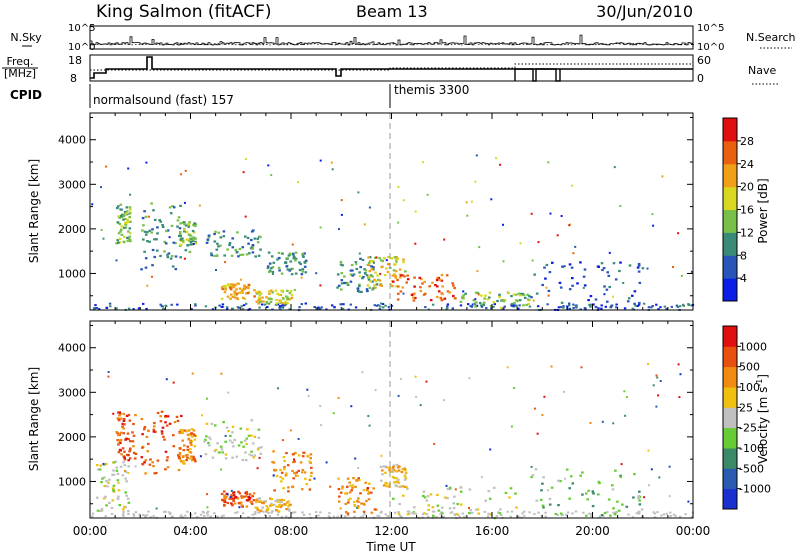  What do you see at coordinates (190, 531) in the screenshot?
I see `time-tick-label: 04:00` at bounding box center [190, 531].